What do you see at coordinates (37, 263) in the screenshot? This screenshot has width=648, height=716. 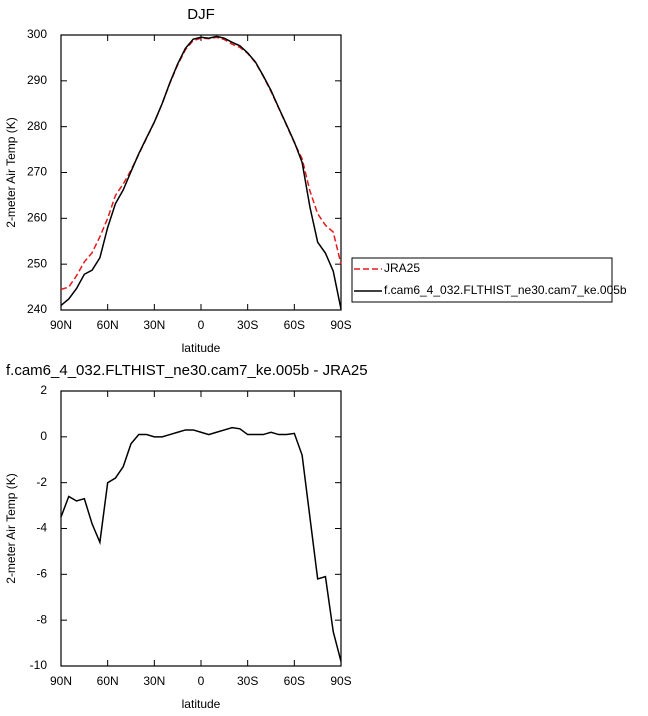 I see `y-tick-label: 250` at bounding box center [37, 263].